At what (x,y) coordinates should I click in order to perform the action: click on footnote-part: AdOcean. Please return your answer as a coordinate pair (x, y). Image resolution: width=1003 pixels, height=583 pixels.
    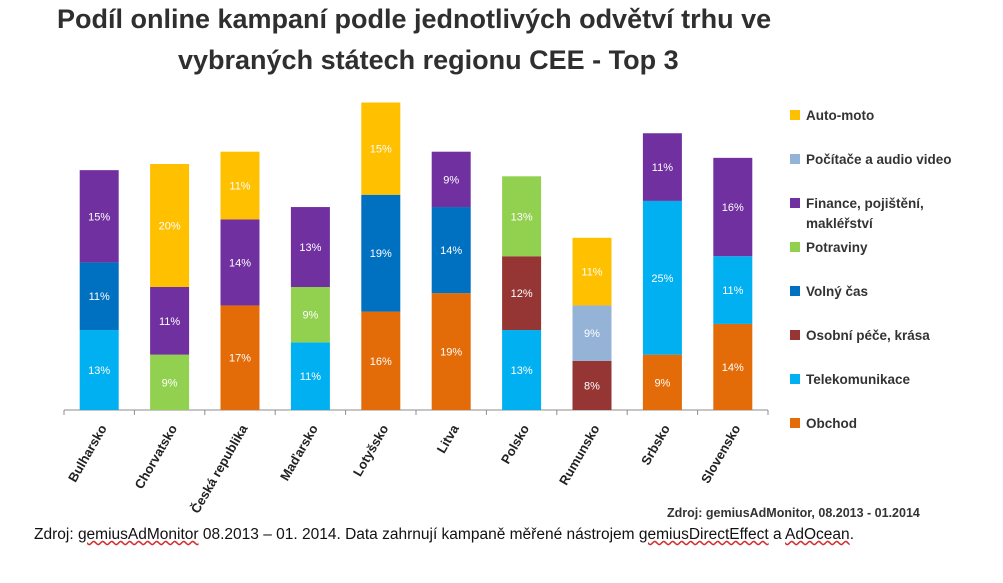
    Looking at the image, I should click on (817, 534).